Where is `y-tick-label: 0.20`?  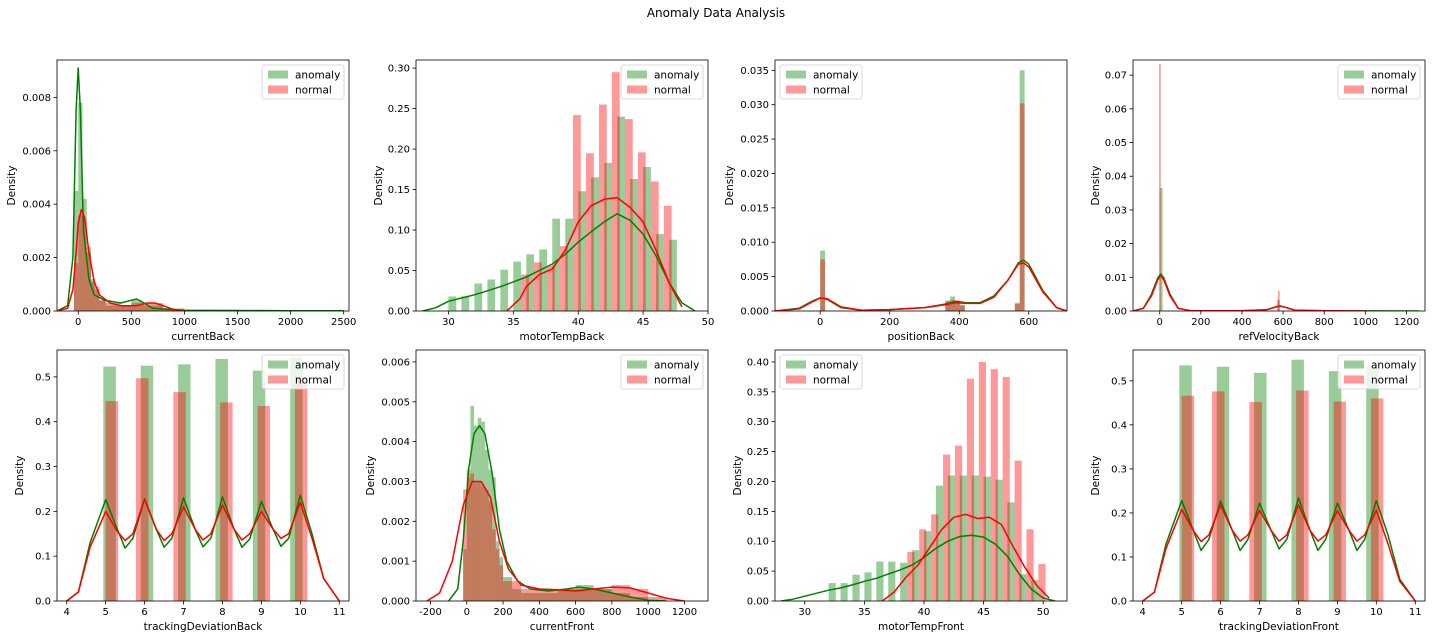
y-tick-label: 0.20 is located at coordinates (399, 150).